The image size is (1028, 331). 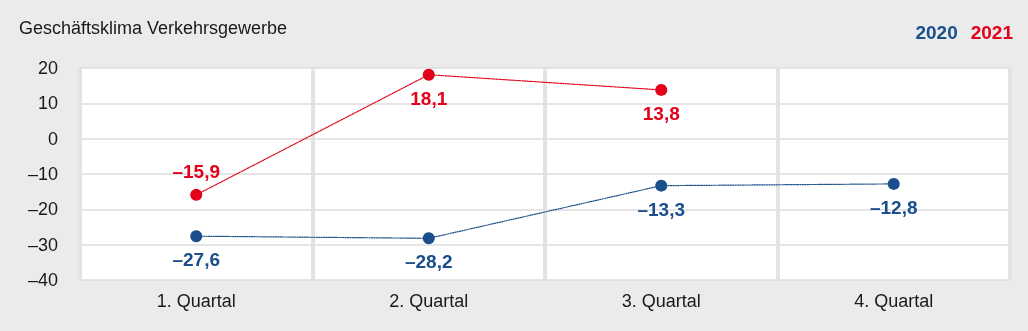 What do you see at coordinates (936, 32) in the screenshot?
I see `text: 2020` at bounding box center [936, 32].